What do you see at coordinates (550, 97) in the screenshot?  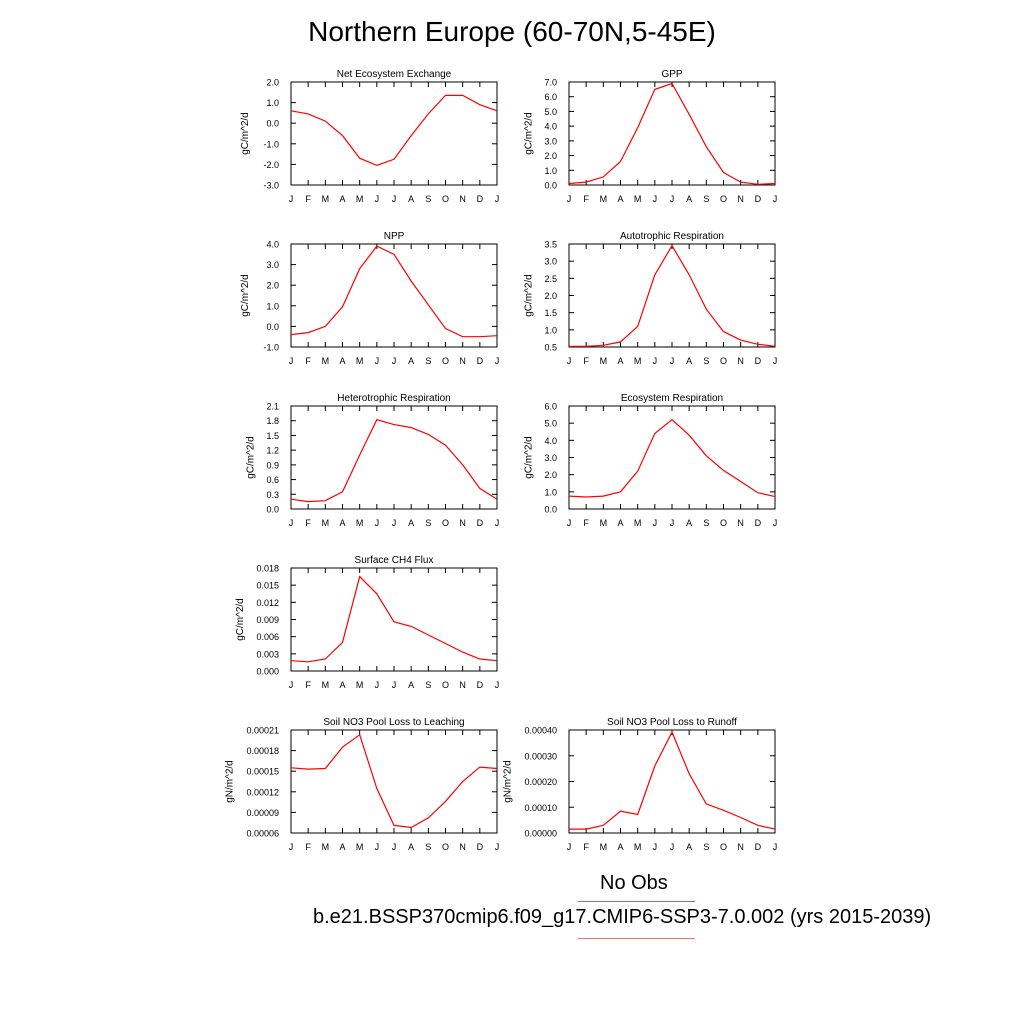 I see `y-tick-label: 6.0` at bounding box center [550, 97].